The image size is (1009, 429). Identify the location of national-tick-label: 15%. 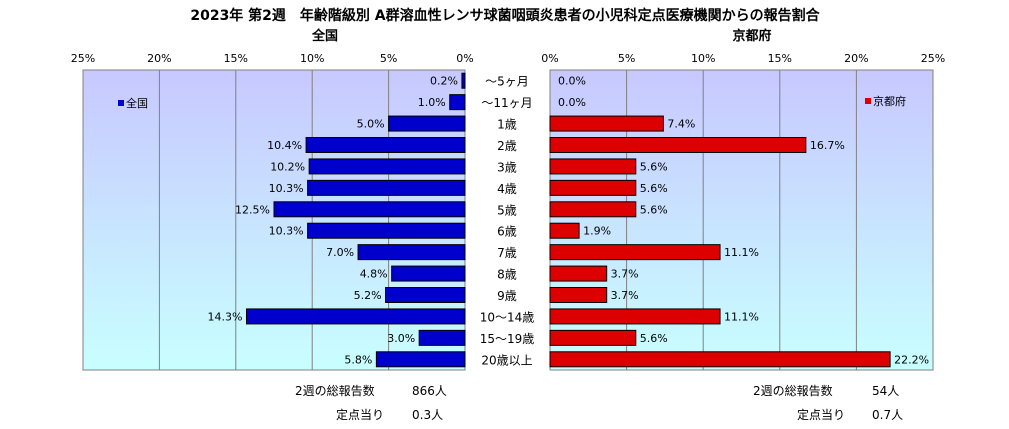
(236, 58).